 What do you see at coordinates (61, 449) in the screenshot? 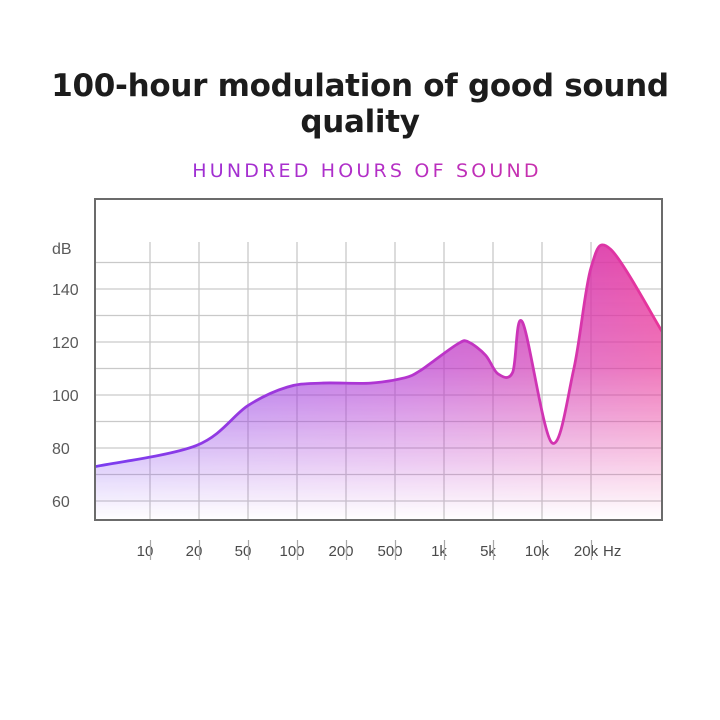
I see `y-tick-label: 80` at bounding box center [61, 449].